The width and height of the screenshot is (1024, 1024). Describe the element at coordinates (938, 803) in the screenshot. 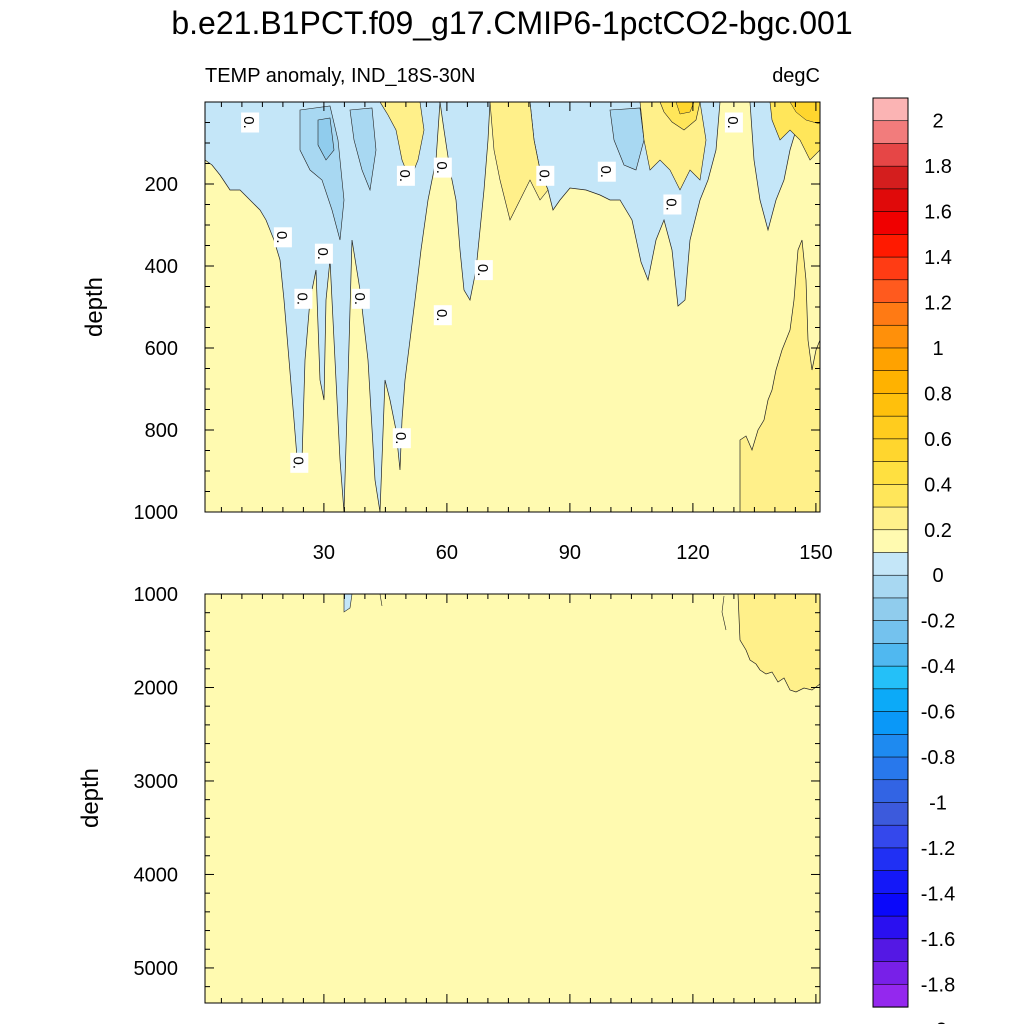

I see `colorbar-tick-label: -1` at that location.